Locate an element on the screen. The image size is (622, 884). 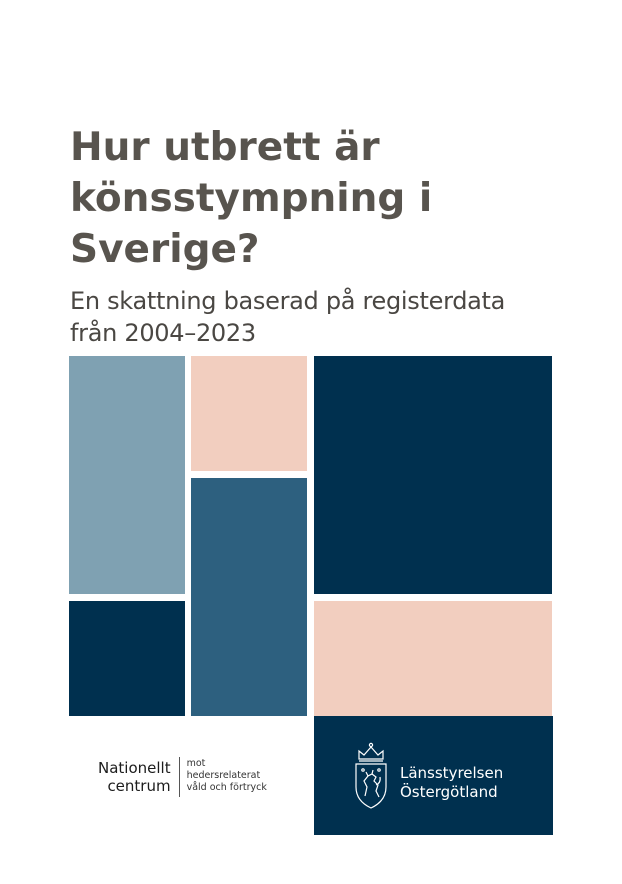
lansstyrelsen-logo-panel is located at coordinates (433, 775).